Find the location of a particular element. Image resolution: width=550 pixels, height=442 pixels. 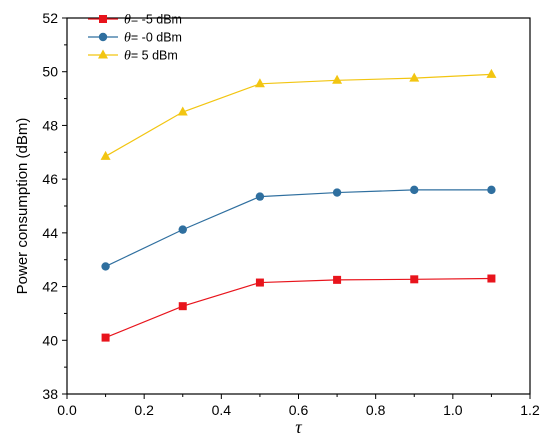

y-tick-label: 40 is located at coordinates (50, 340).